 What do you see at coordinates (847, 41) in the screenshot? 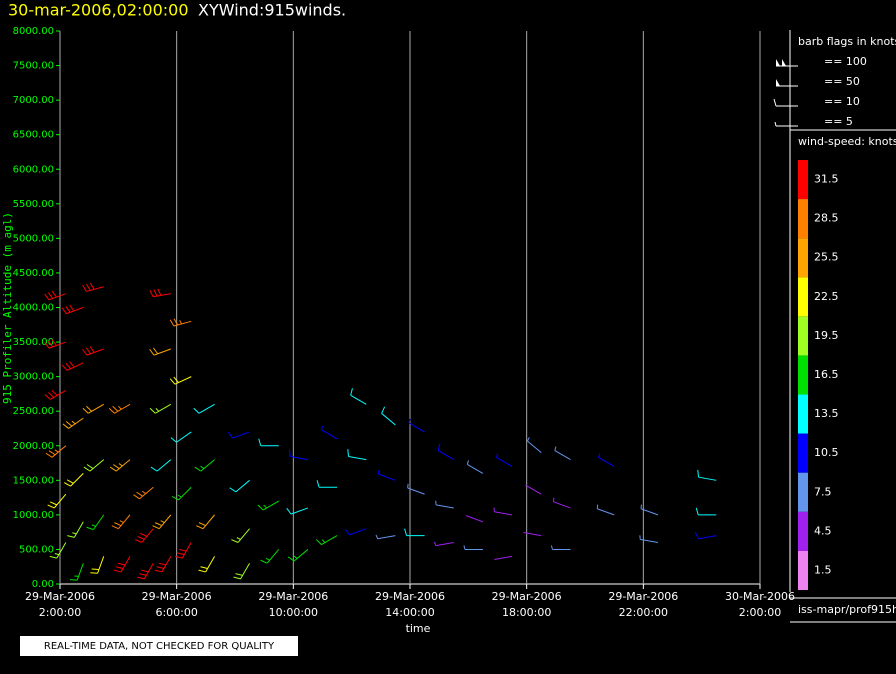
I see `barb-legend-title: barb flags in knots` at bounding box center [847, 41].